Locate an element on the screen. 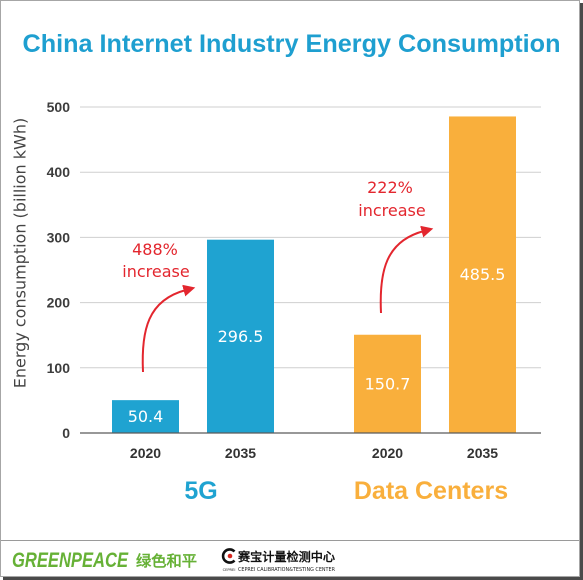 The height and width of the screenshot is (580, 583). bar-5g-2035 is located at coordinates (240, 336).